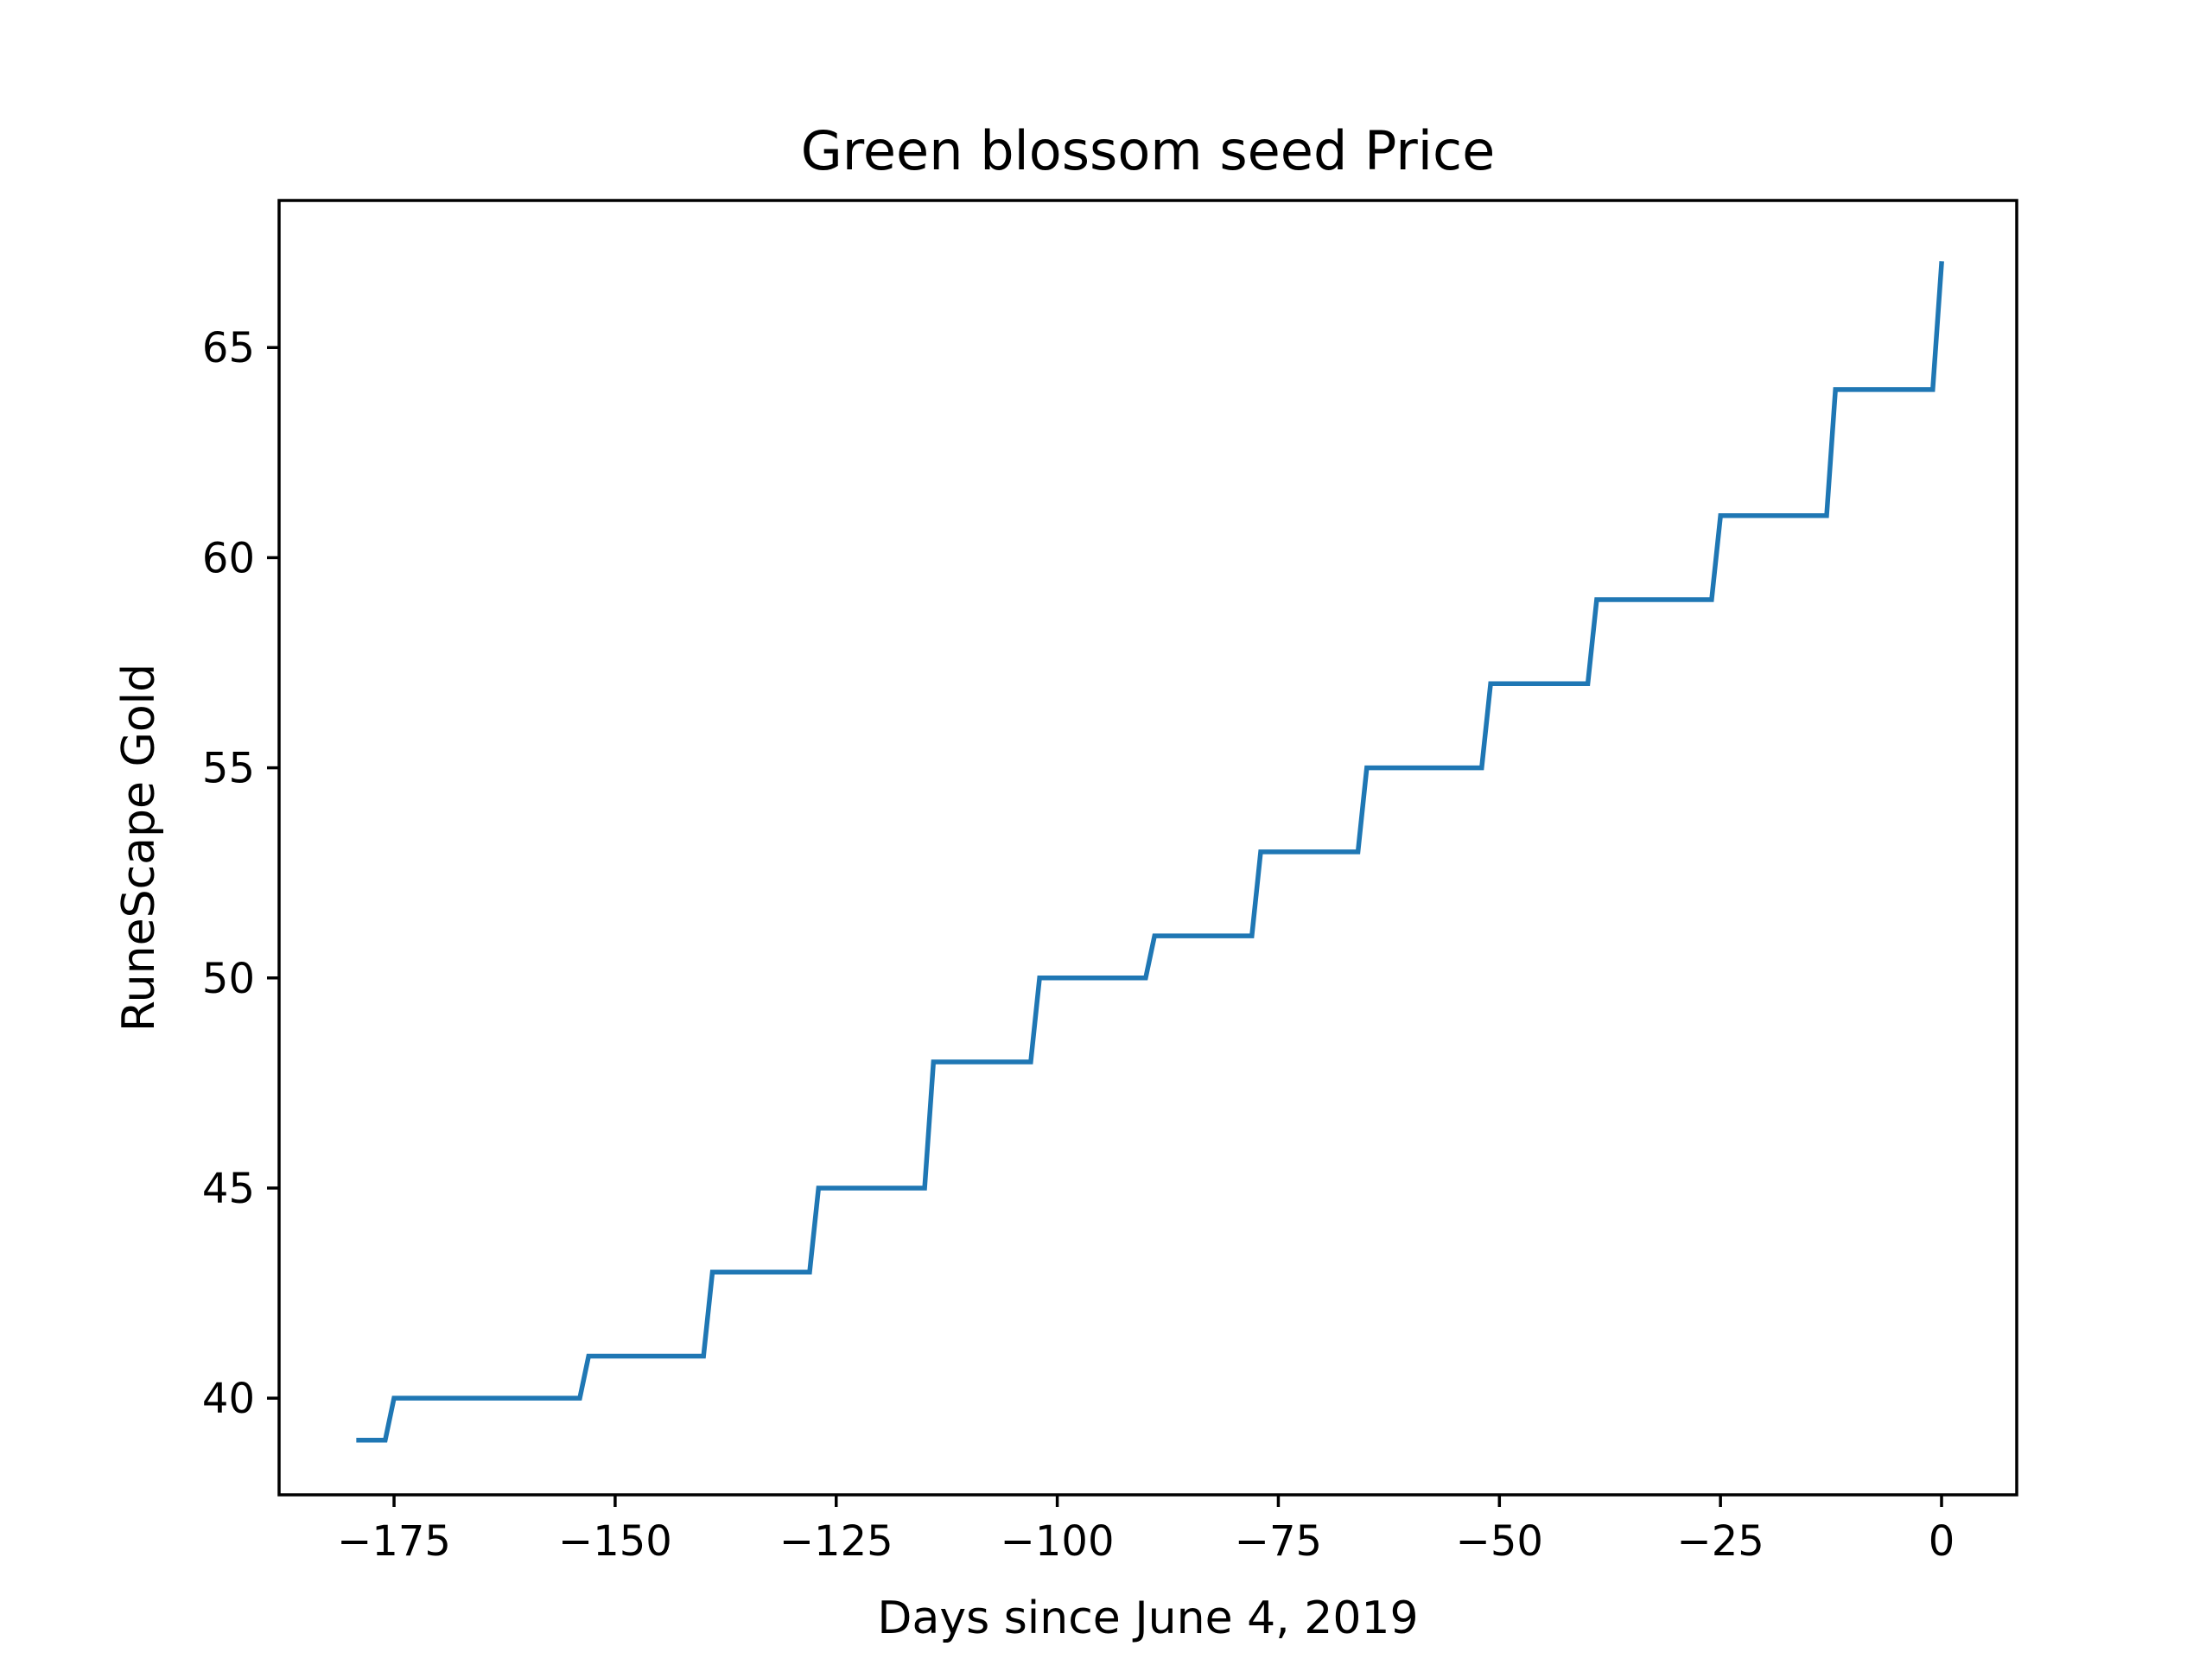 The image size is (2212, 1659). What do you see at coordinates (1278, 1541) in the screenshot?
I see `x-tick-label: −75` at bounding box center [1278, 1541].